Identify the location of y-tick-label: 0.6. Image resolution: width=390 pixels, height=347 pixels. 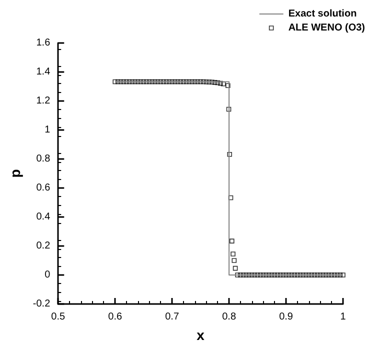
(43, 188).